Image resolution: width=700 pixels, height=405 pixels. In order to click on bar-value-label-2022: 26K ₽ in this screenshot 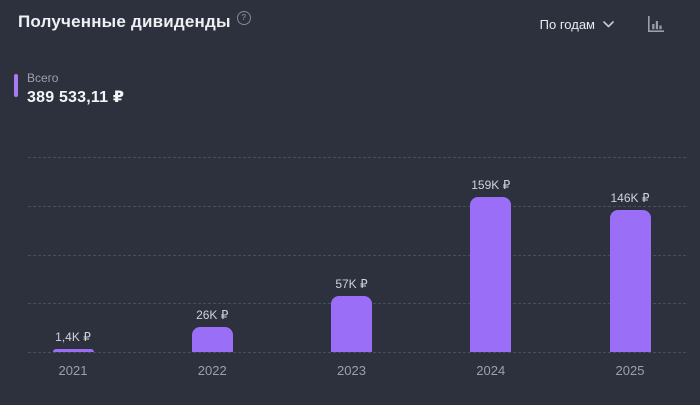, I will do `click(212, 315)`.